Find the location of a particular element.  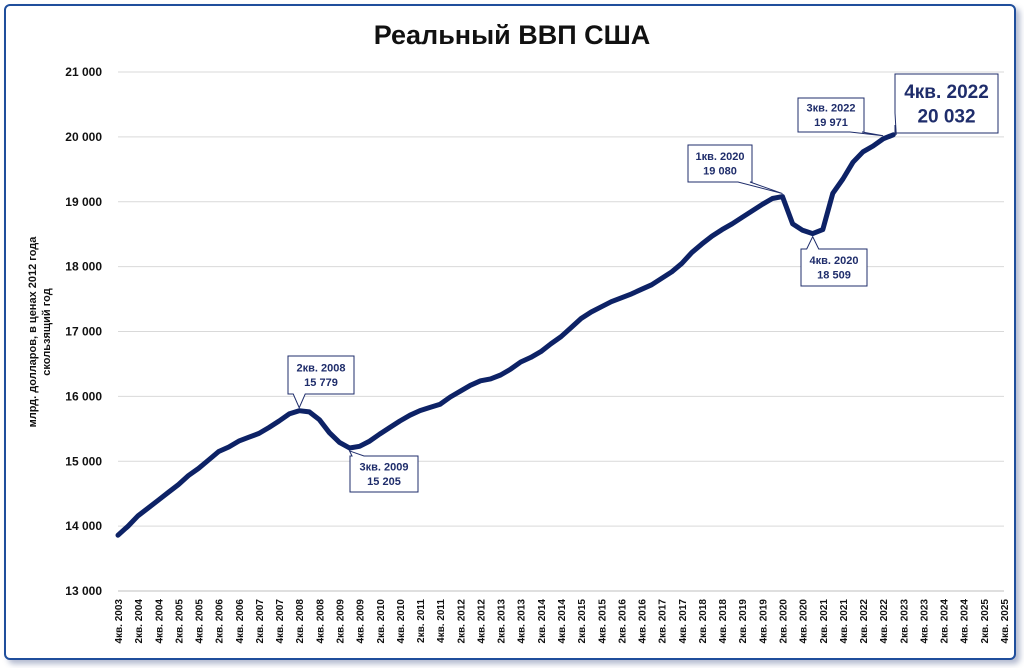

x-tick-label: 4кв. 2019 is located at coordinates (763, 621).